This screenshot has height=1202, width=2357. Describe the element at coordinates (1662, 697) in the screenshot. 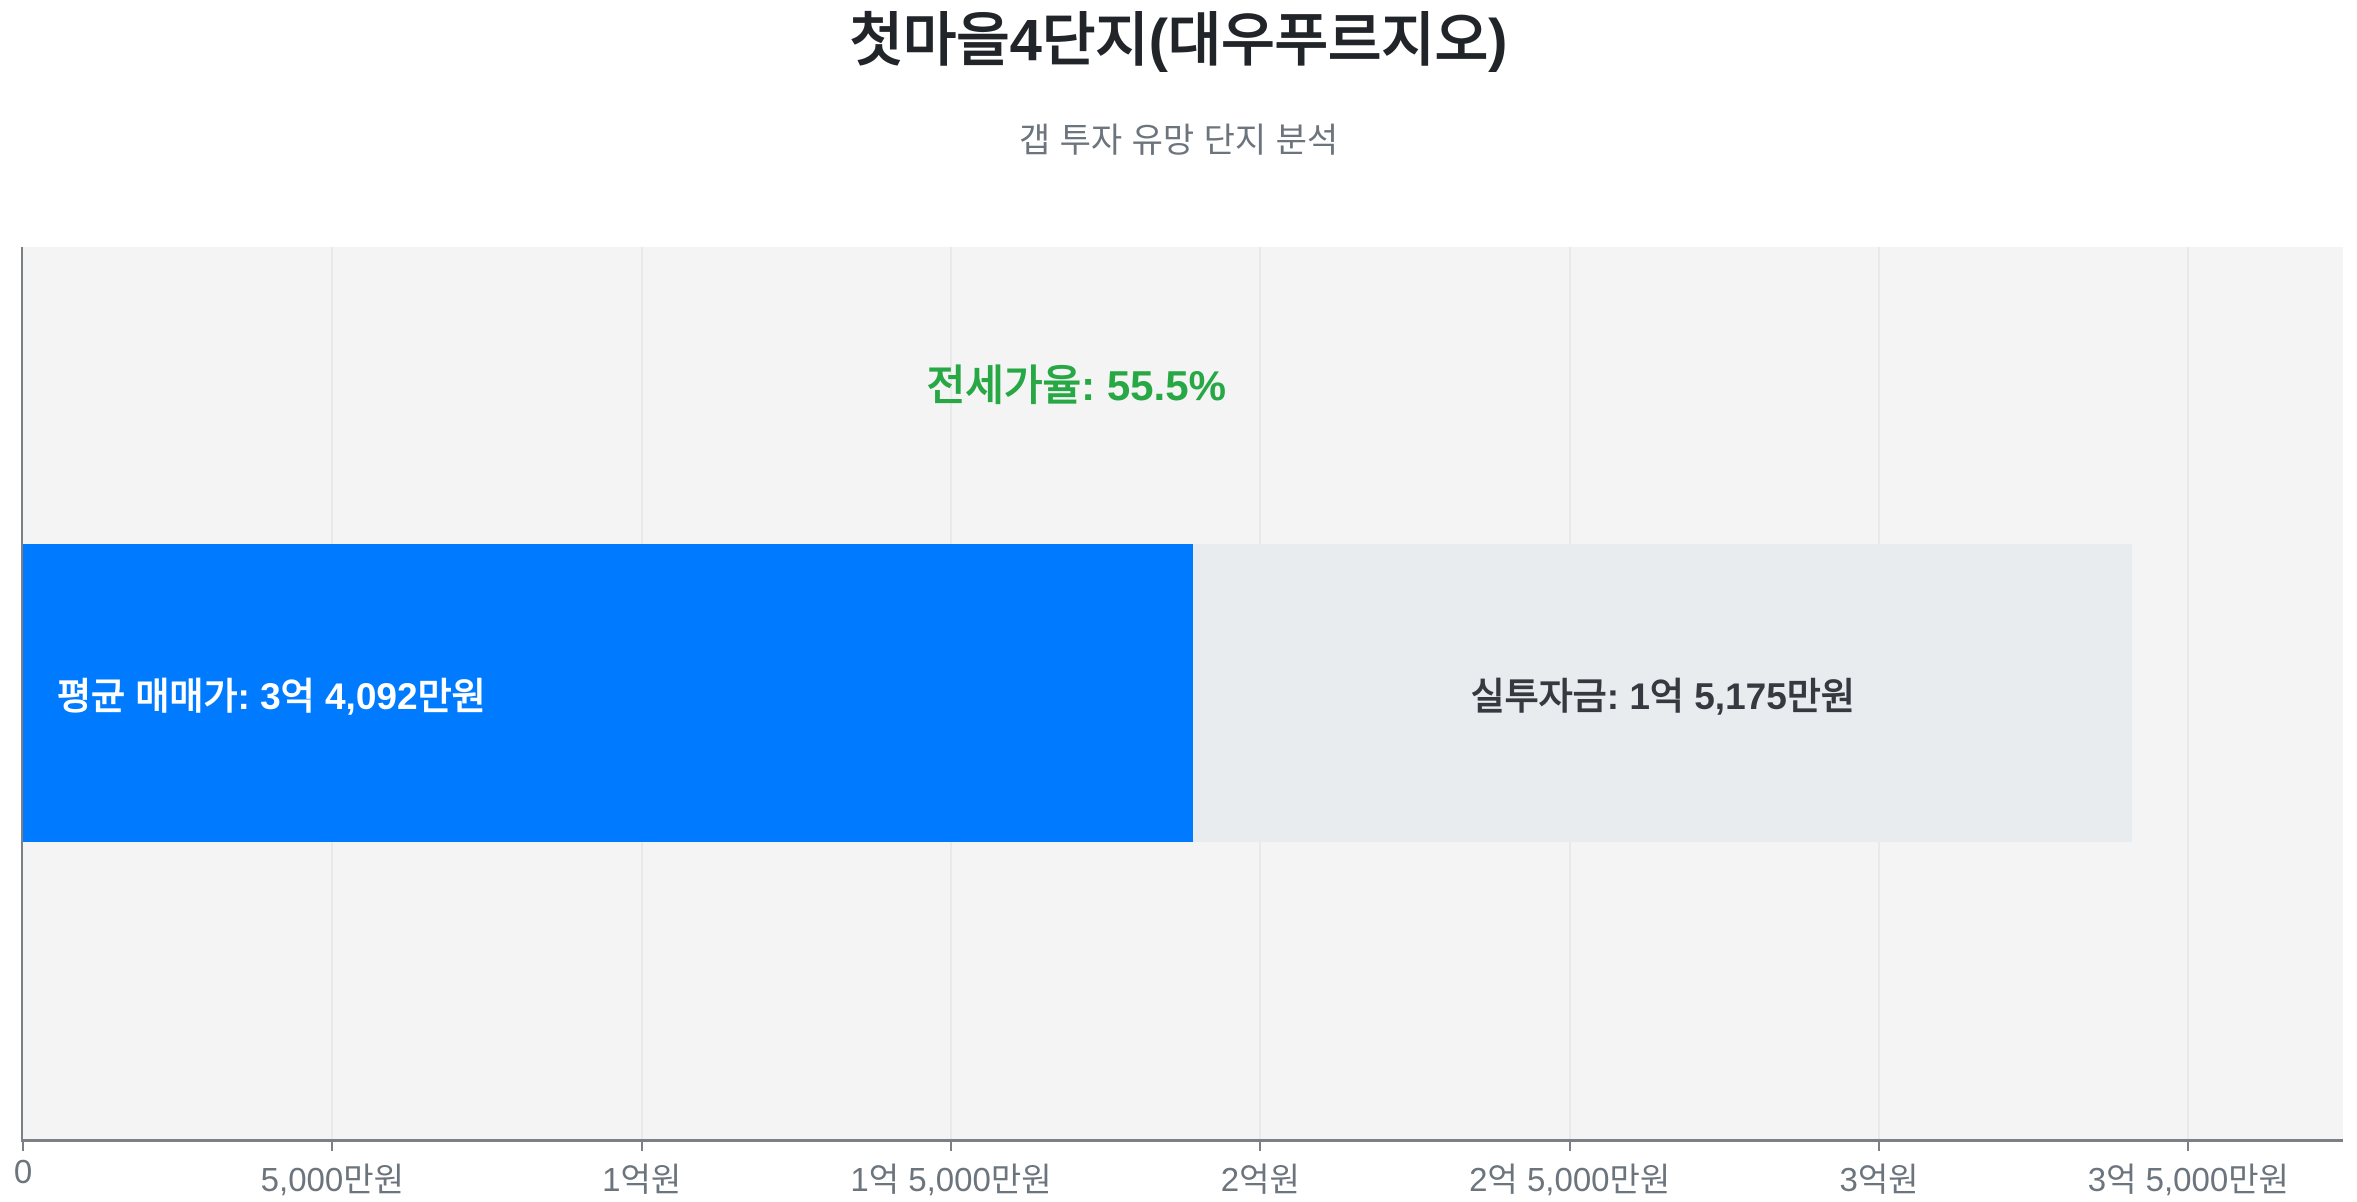

I see `net-investment-label: 실투자금: 1억 5,175만원` at that location.